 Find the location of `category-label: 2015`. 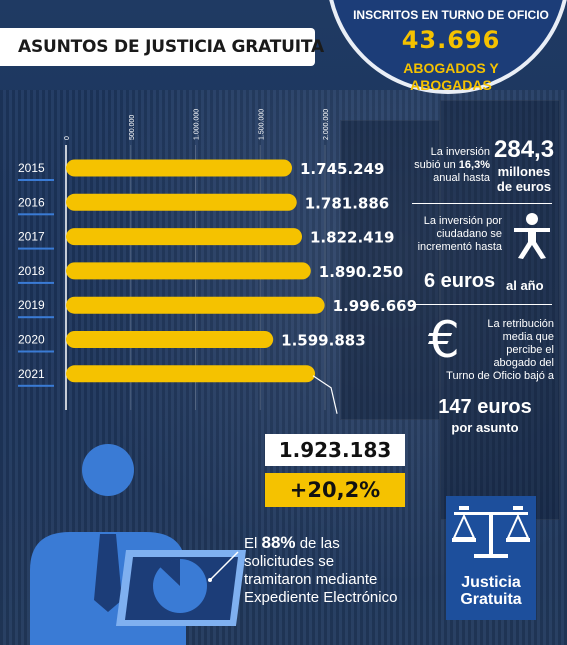

category-label: 2015 is located at coordinates (31, 168).